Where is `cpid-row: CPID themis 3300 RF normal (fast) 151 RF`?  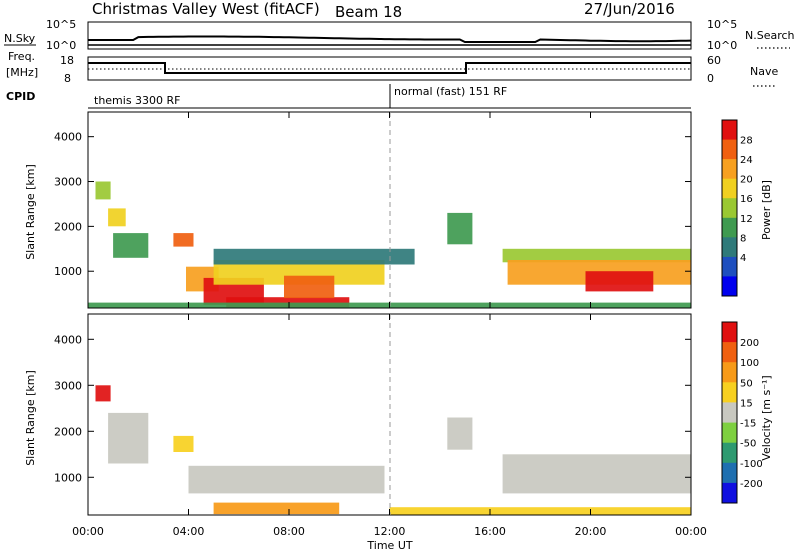
cpid-row: CPID themis 3300 RF normal (fast) 151 RF is located at coordinates (348, 96).